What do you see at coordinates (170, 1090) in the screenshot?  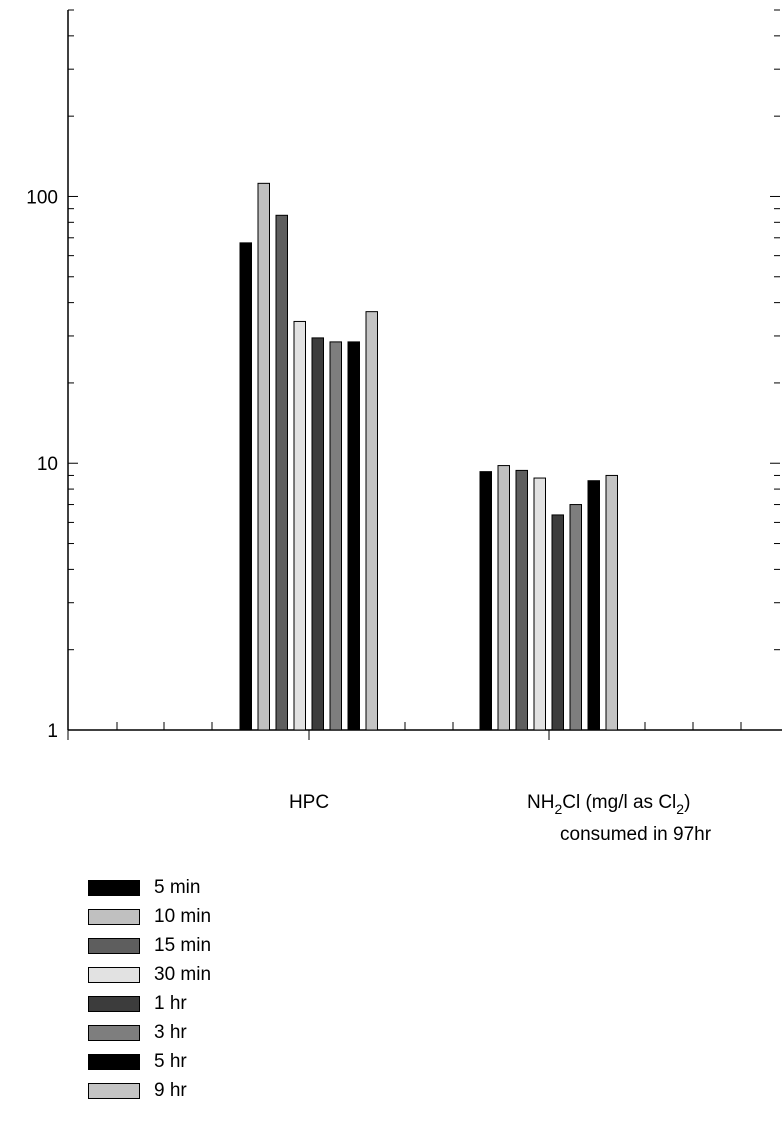 I see `legend-label: 9 hr` at bounding box center [170, 1090].